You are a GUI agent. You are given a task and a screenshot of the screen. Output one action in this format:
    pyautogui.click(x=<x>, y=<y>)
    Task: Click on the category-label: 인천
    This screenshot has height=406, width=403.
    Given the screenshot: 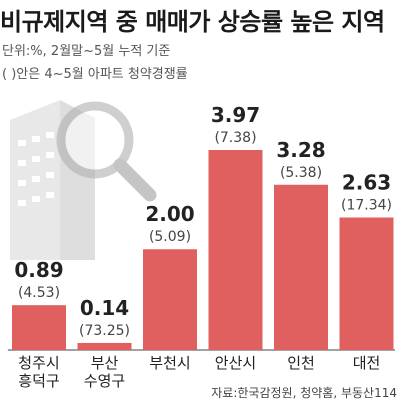 What is the action you would take?
    pyautogui.click(x=301, y=363)
    